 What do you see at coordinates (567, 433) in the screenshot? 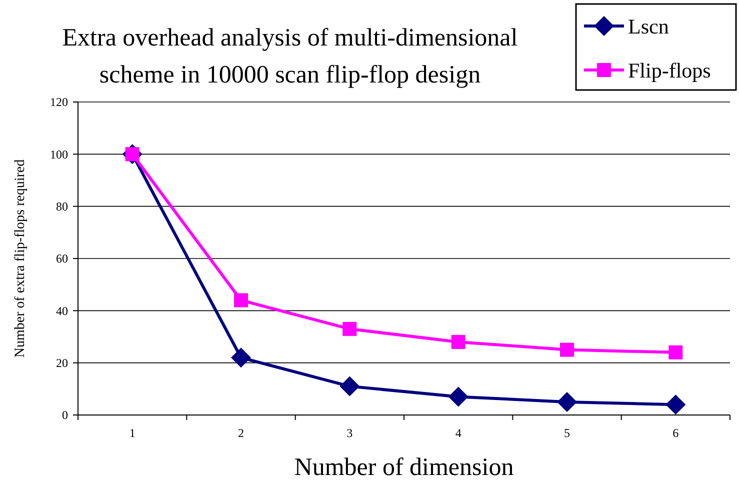
I see `x-tick-label: 5` at bounding box center [567, 433].